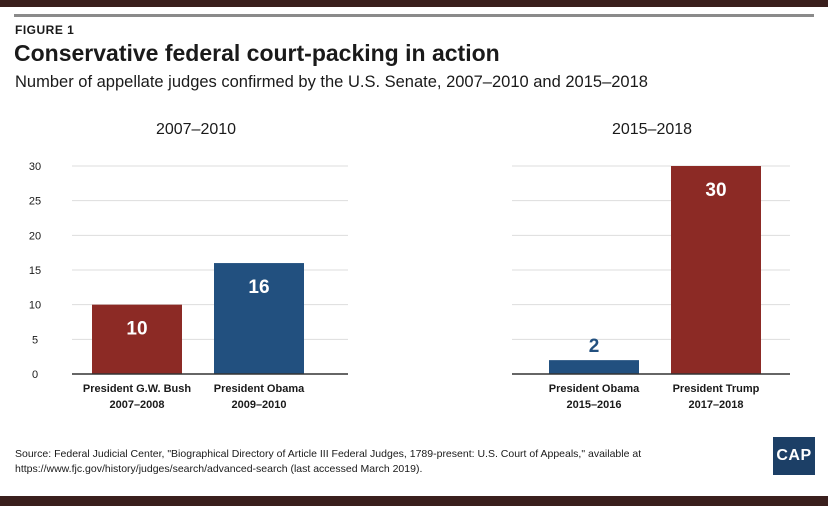 The image size is (828, 506). I want to click on panel-title: 2007–2010, so click(196, 129).